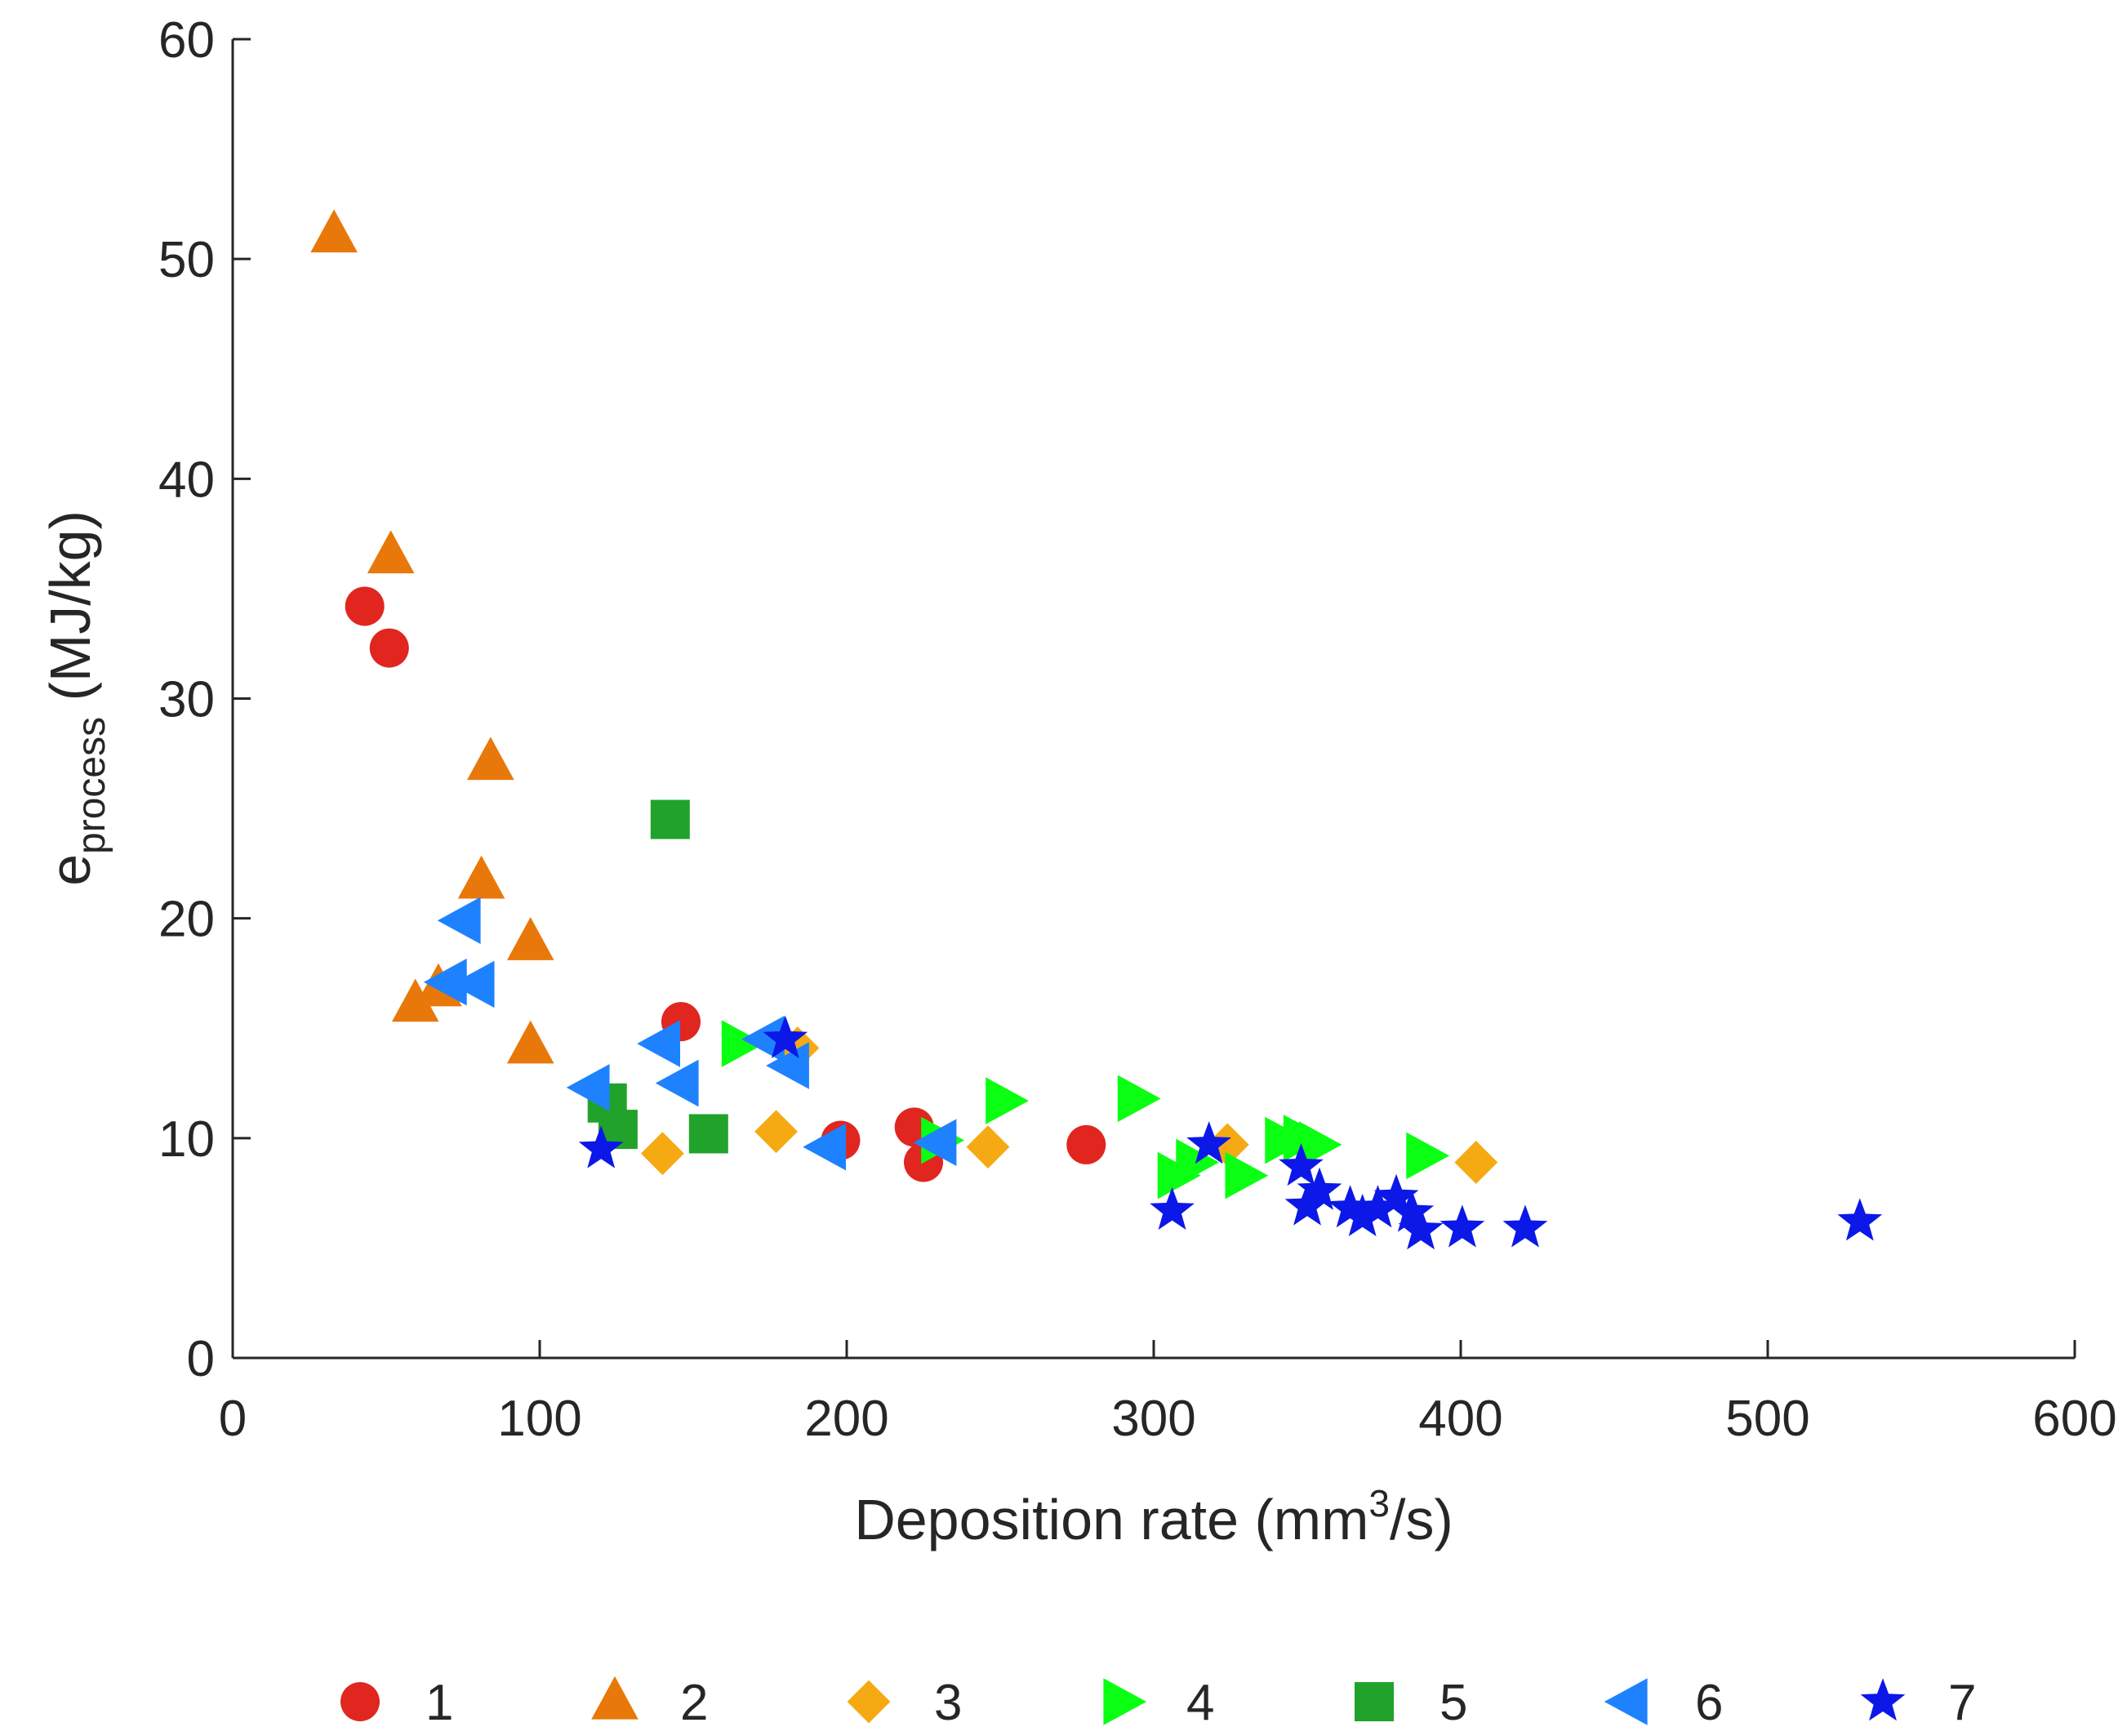 The height and width of the screenshot is (1736, 2127). I want to click on legend-label: 2, so click(694, 1703).